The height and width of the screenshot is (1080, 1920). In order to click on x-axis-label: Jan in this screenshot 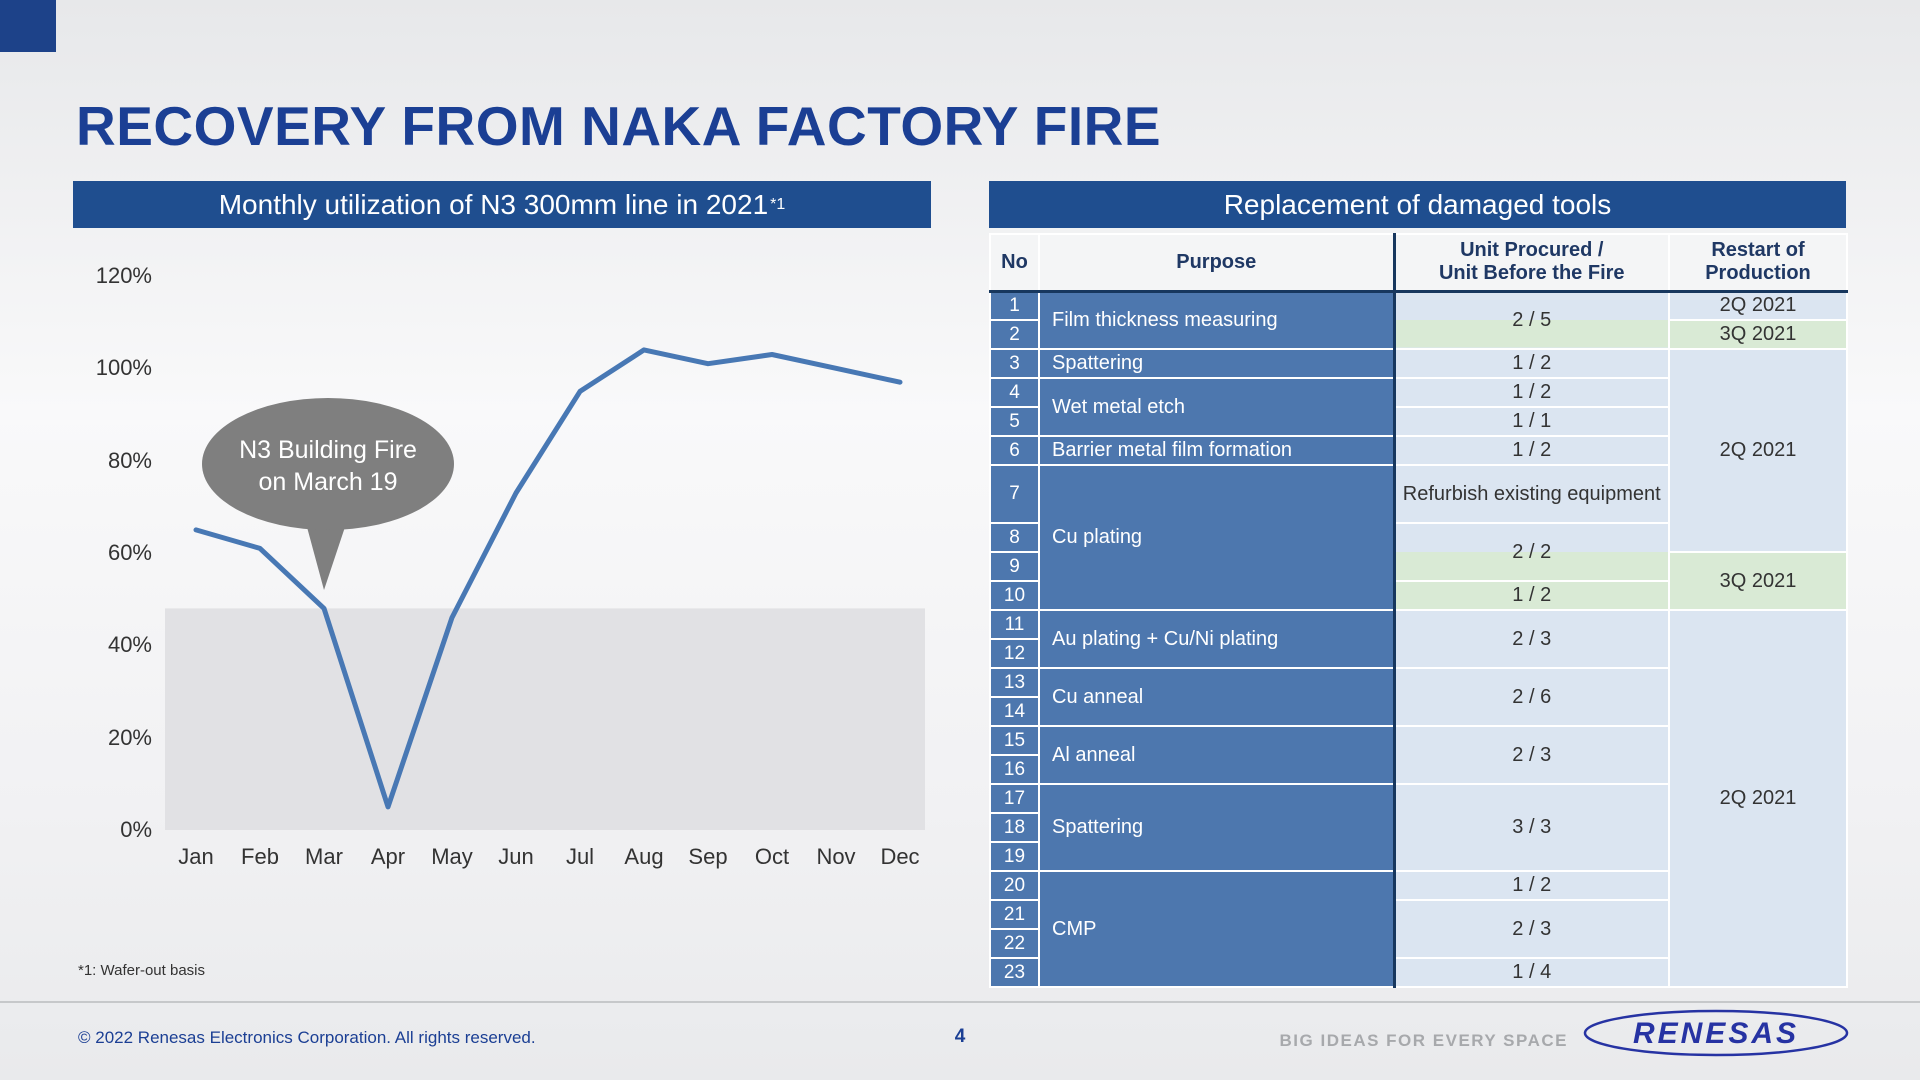, I will do `click(196, 856)`.